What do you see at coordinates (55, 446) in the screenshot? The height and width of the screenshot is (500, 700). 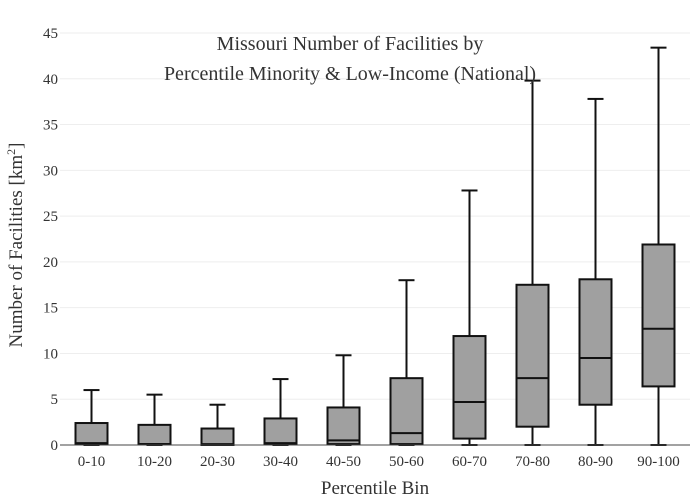 I see `y-tick-label: 0` at bounding box center [55, 446].